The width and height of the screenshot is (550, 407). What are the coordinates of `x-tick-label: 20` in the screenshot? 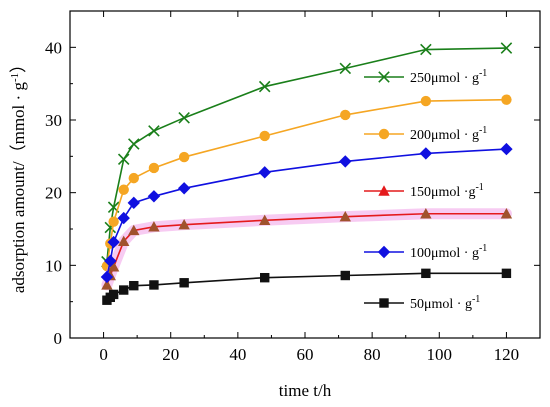 It's located at (170, 354).